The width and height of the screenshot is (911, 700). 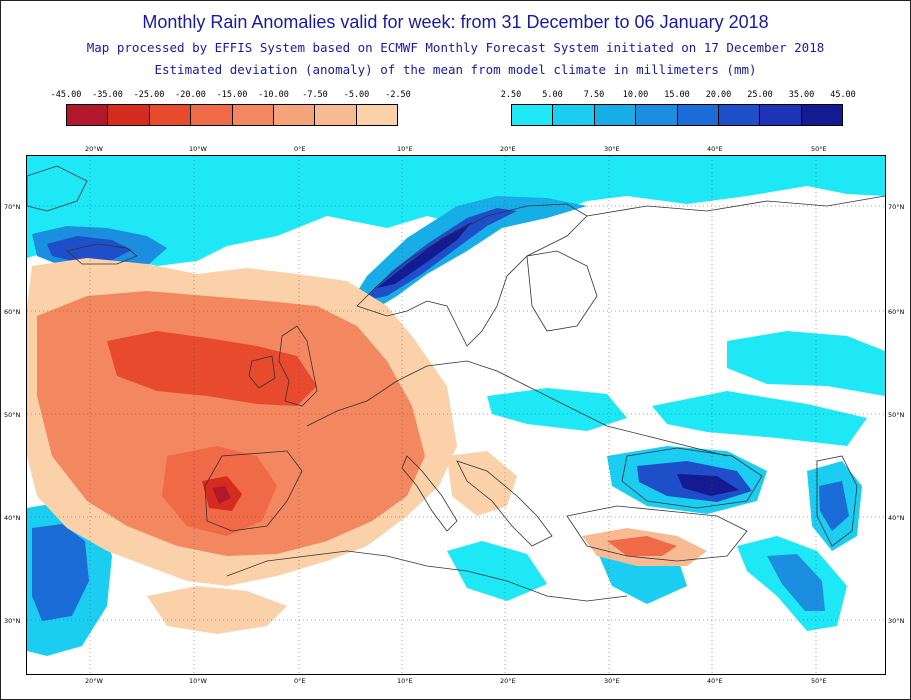 What do you see at coordinates (508, 681) in the screenshot?
I see `lon-label-bottom: 20°E` at bounding box center [508, 681].